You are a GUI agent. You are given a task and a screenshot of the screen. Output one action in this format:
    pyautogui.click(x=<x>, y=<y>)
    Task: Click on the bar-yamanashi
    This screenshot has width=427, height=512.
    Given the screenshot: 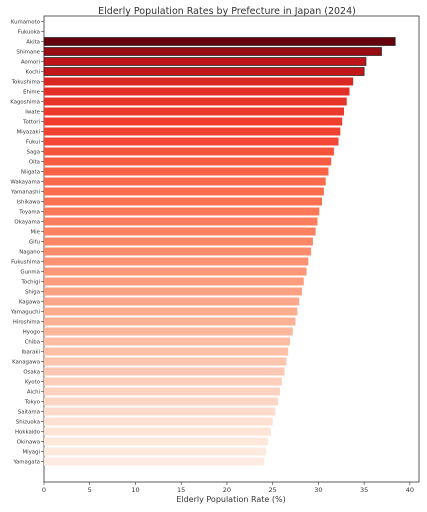 What is the action you would take?
    pyautogui.click(x=184, y=191)
    